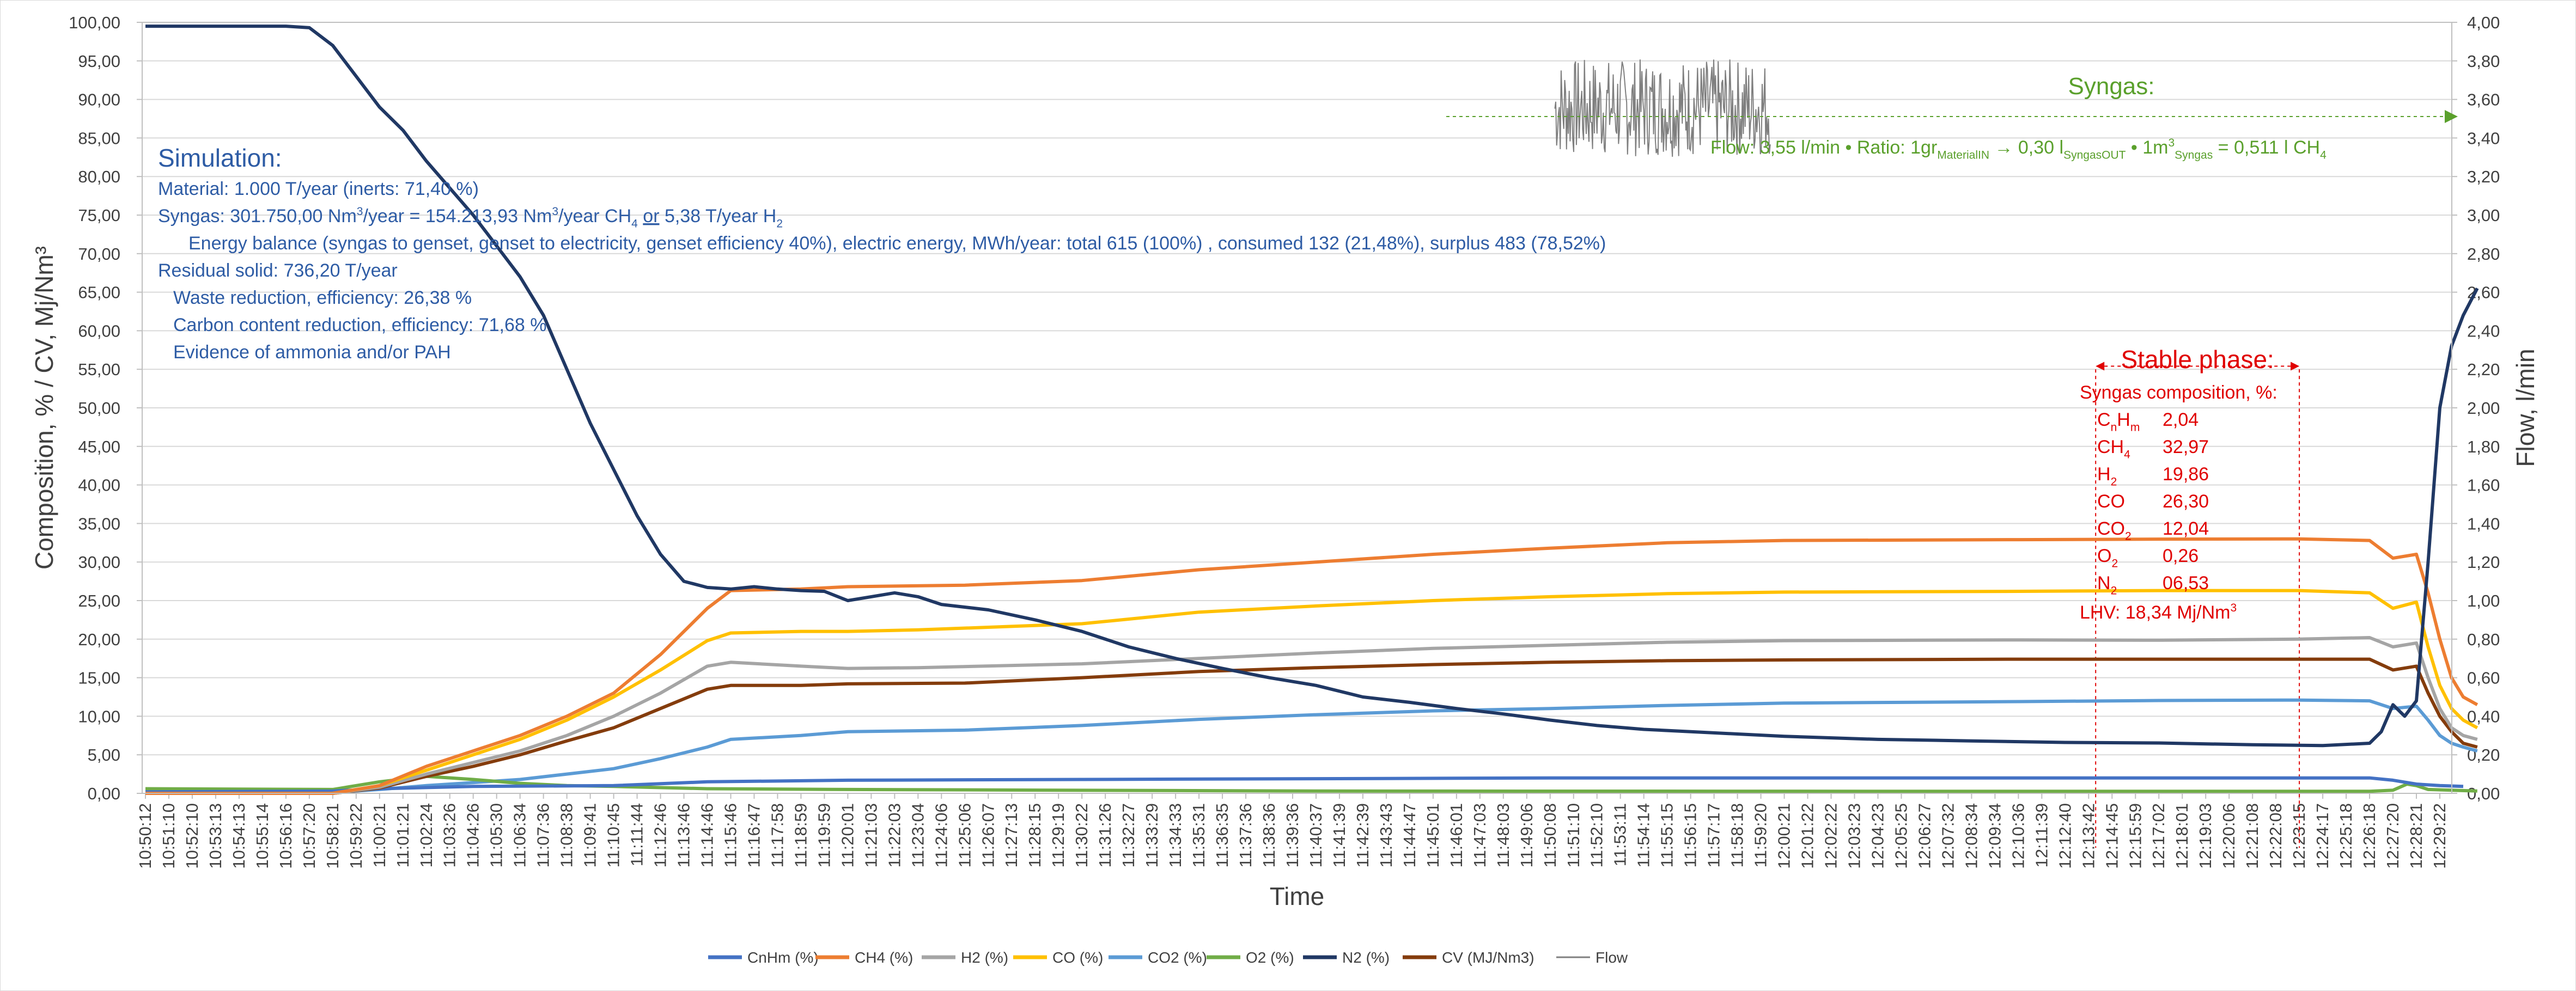  What do you see at coordinates (1387, 835) in the screenshot?
I see `x-tick-label: 11:43:43` at bounding box center [1387, 835].